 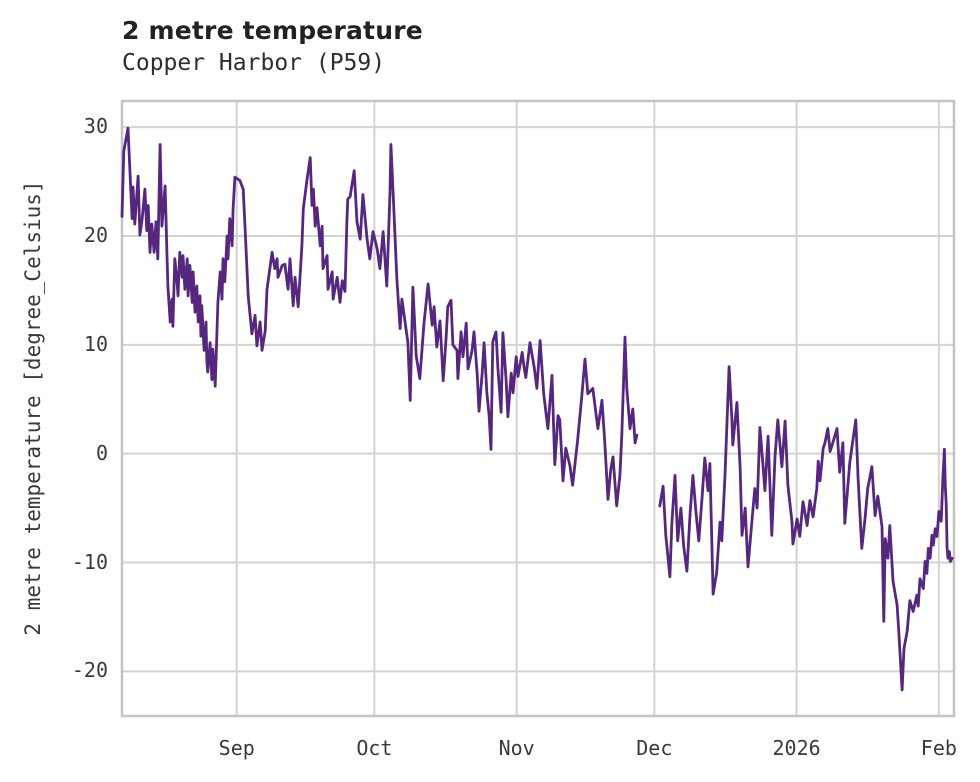 I want to click on y-tick-label: 0, so click(x=101, y=452).